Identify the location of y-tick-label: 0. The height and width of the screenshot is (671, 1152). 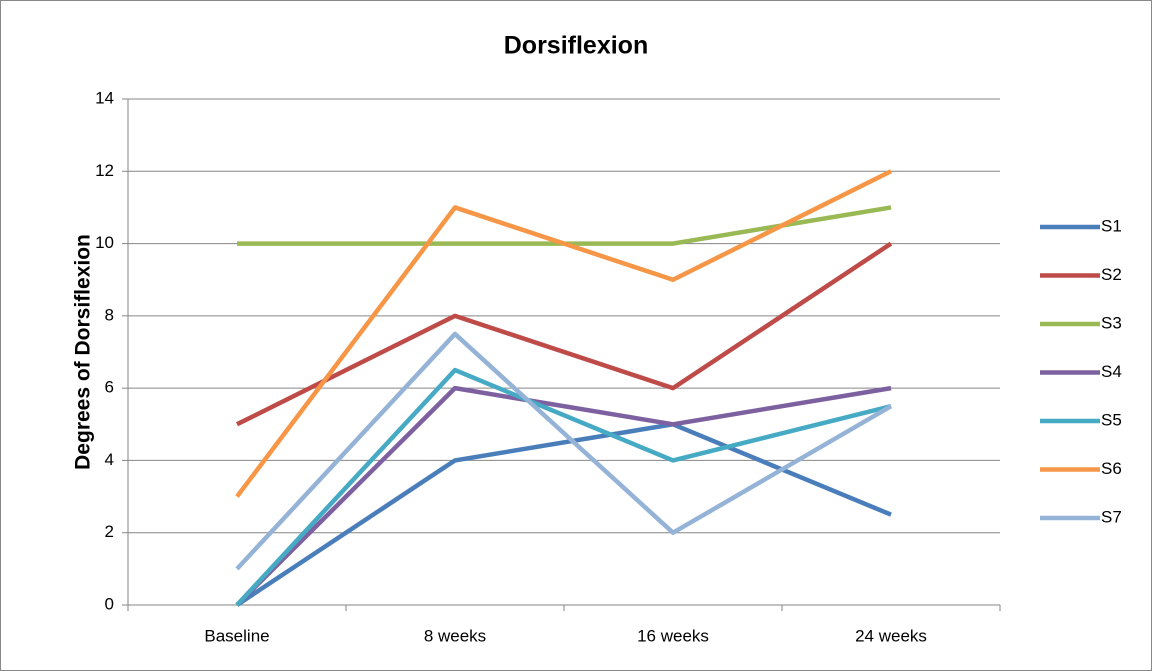
(109, 603).